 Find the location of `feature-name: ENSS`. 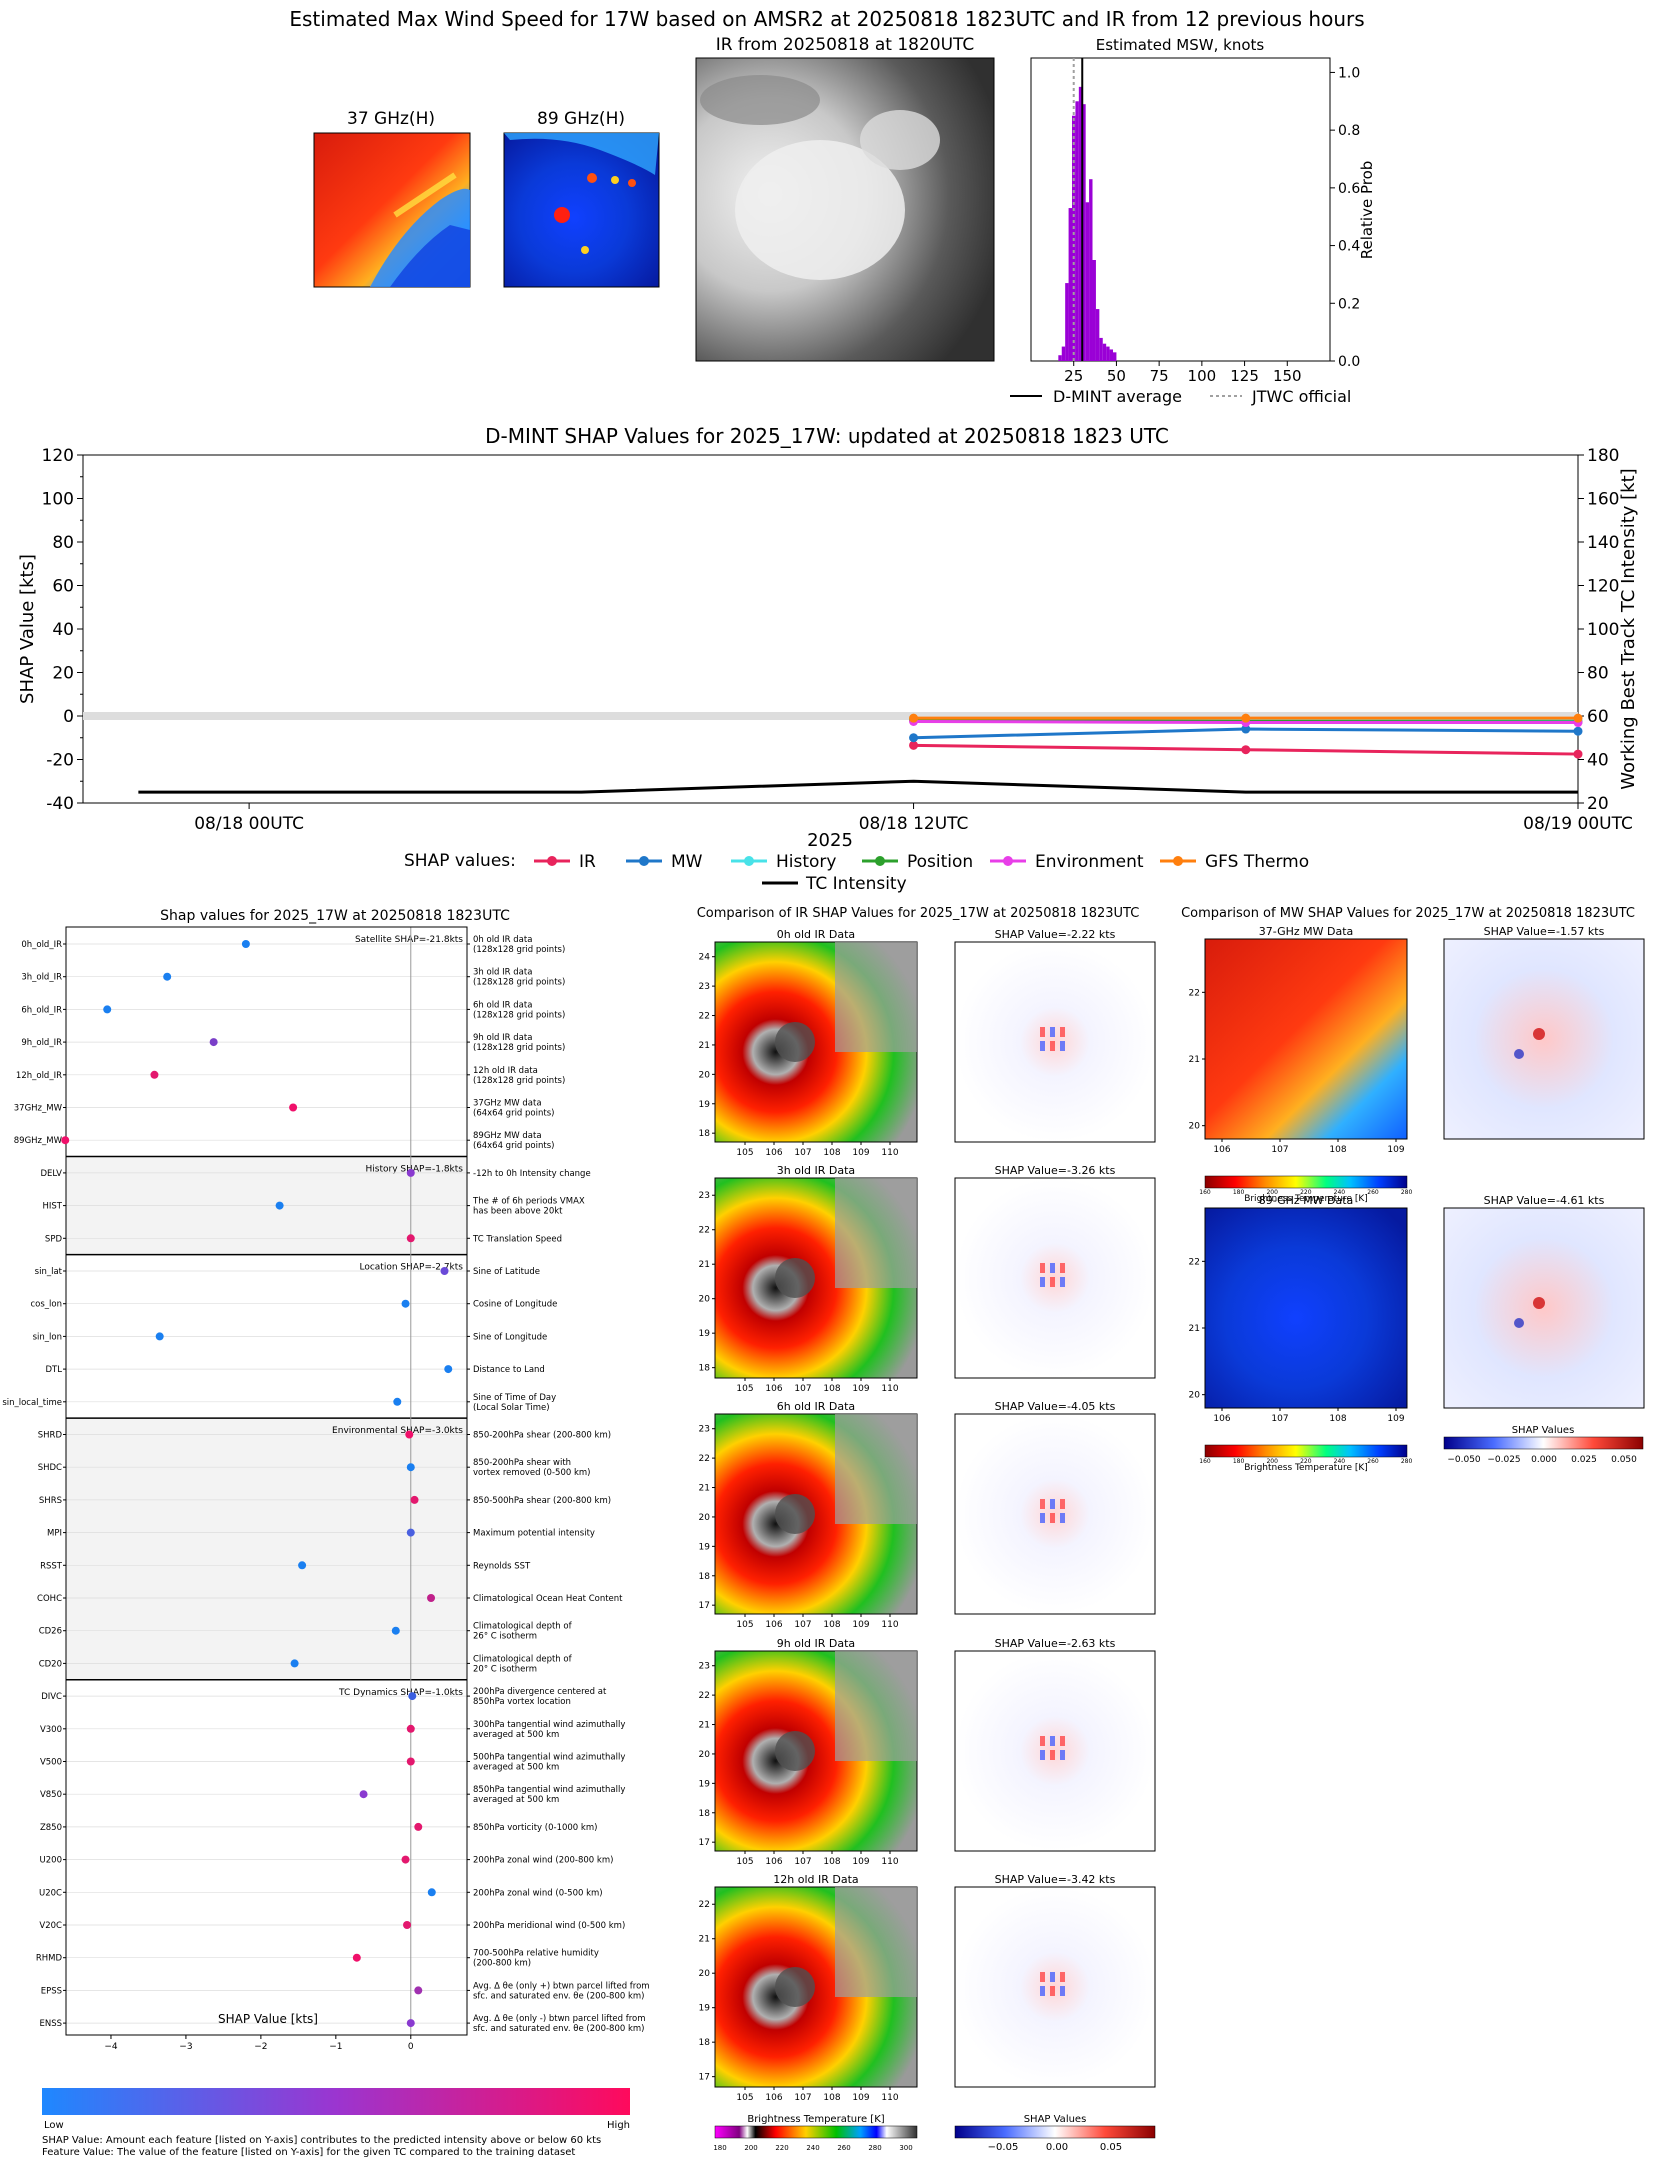

feature-name: ENSS is located at coordinates (50, 2024).